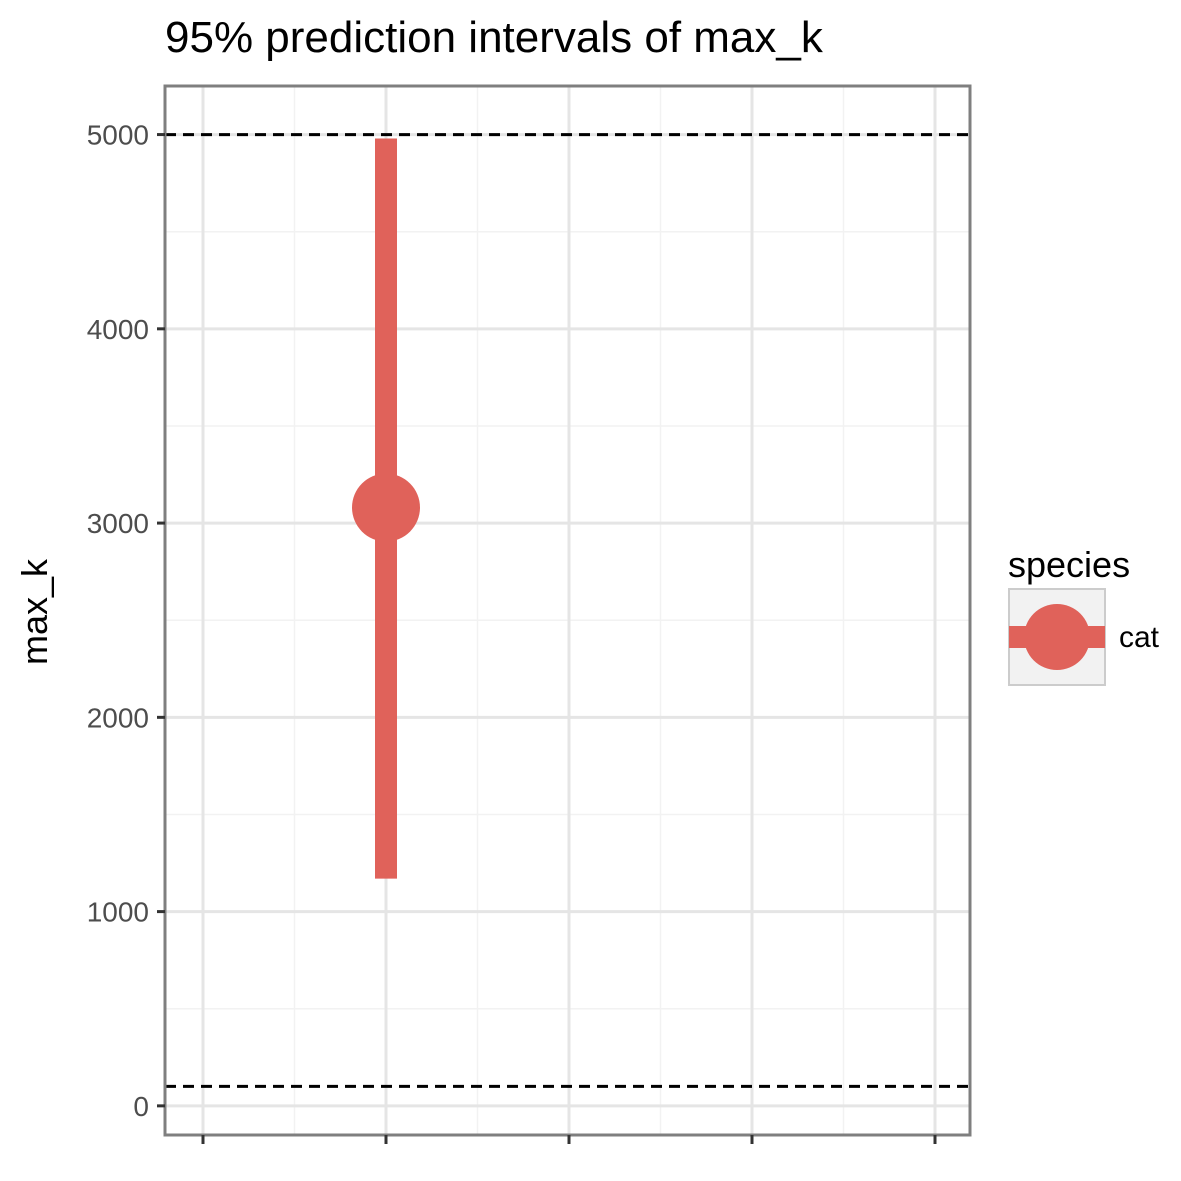 The height and width of the screenshot is (1181, 1181). I want to click on legend-entries: cat, so click(1084, 637).